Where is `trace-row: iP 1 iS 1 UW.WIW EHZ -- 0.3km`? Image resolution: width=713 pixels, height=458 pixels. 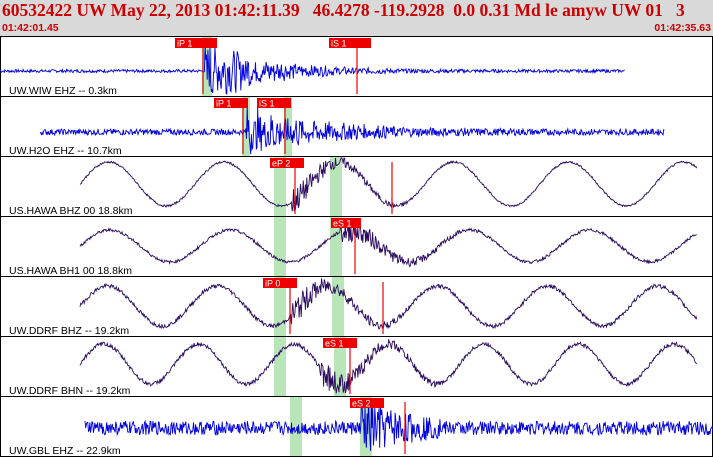 trace-row: iP 1 iS 1 UW.WIW EHZ -- 0.3km is located at coordinates (356, 67).